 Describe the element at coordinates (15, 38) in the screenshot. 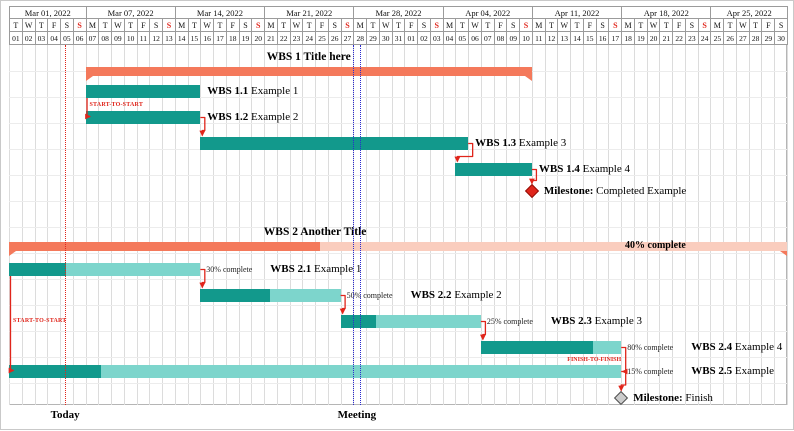

I see `day-number-cell: 01` at that location.